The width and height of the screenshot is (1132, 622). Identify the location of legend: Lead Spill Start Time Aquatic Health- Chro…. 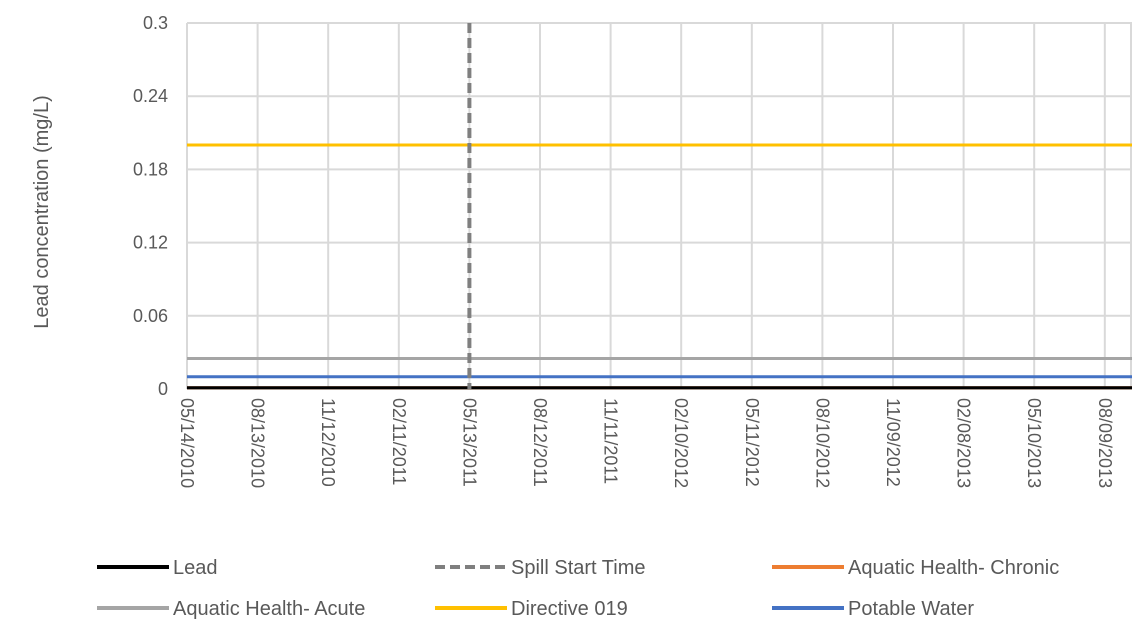
(578, 588).